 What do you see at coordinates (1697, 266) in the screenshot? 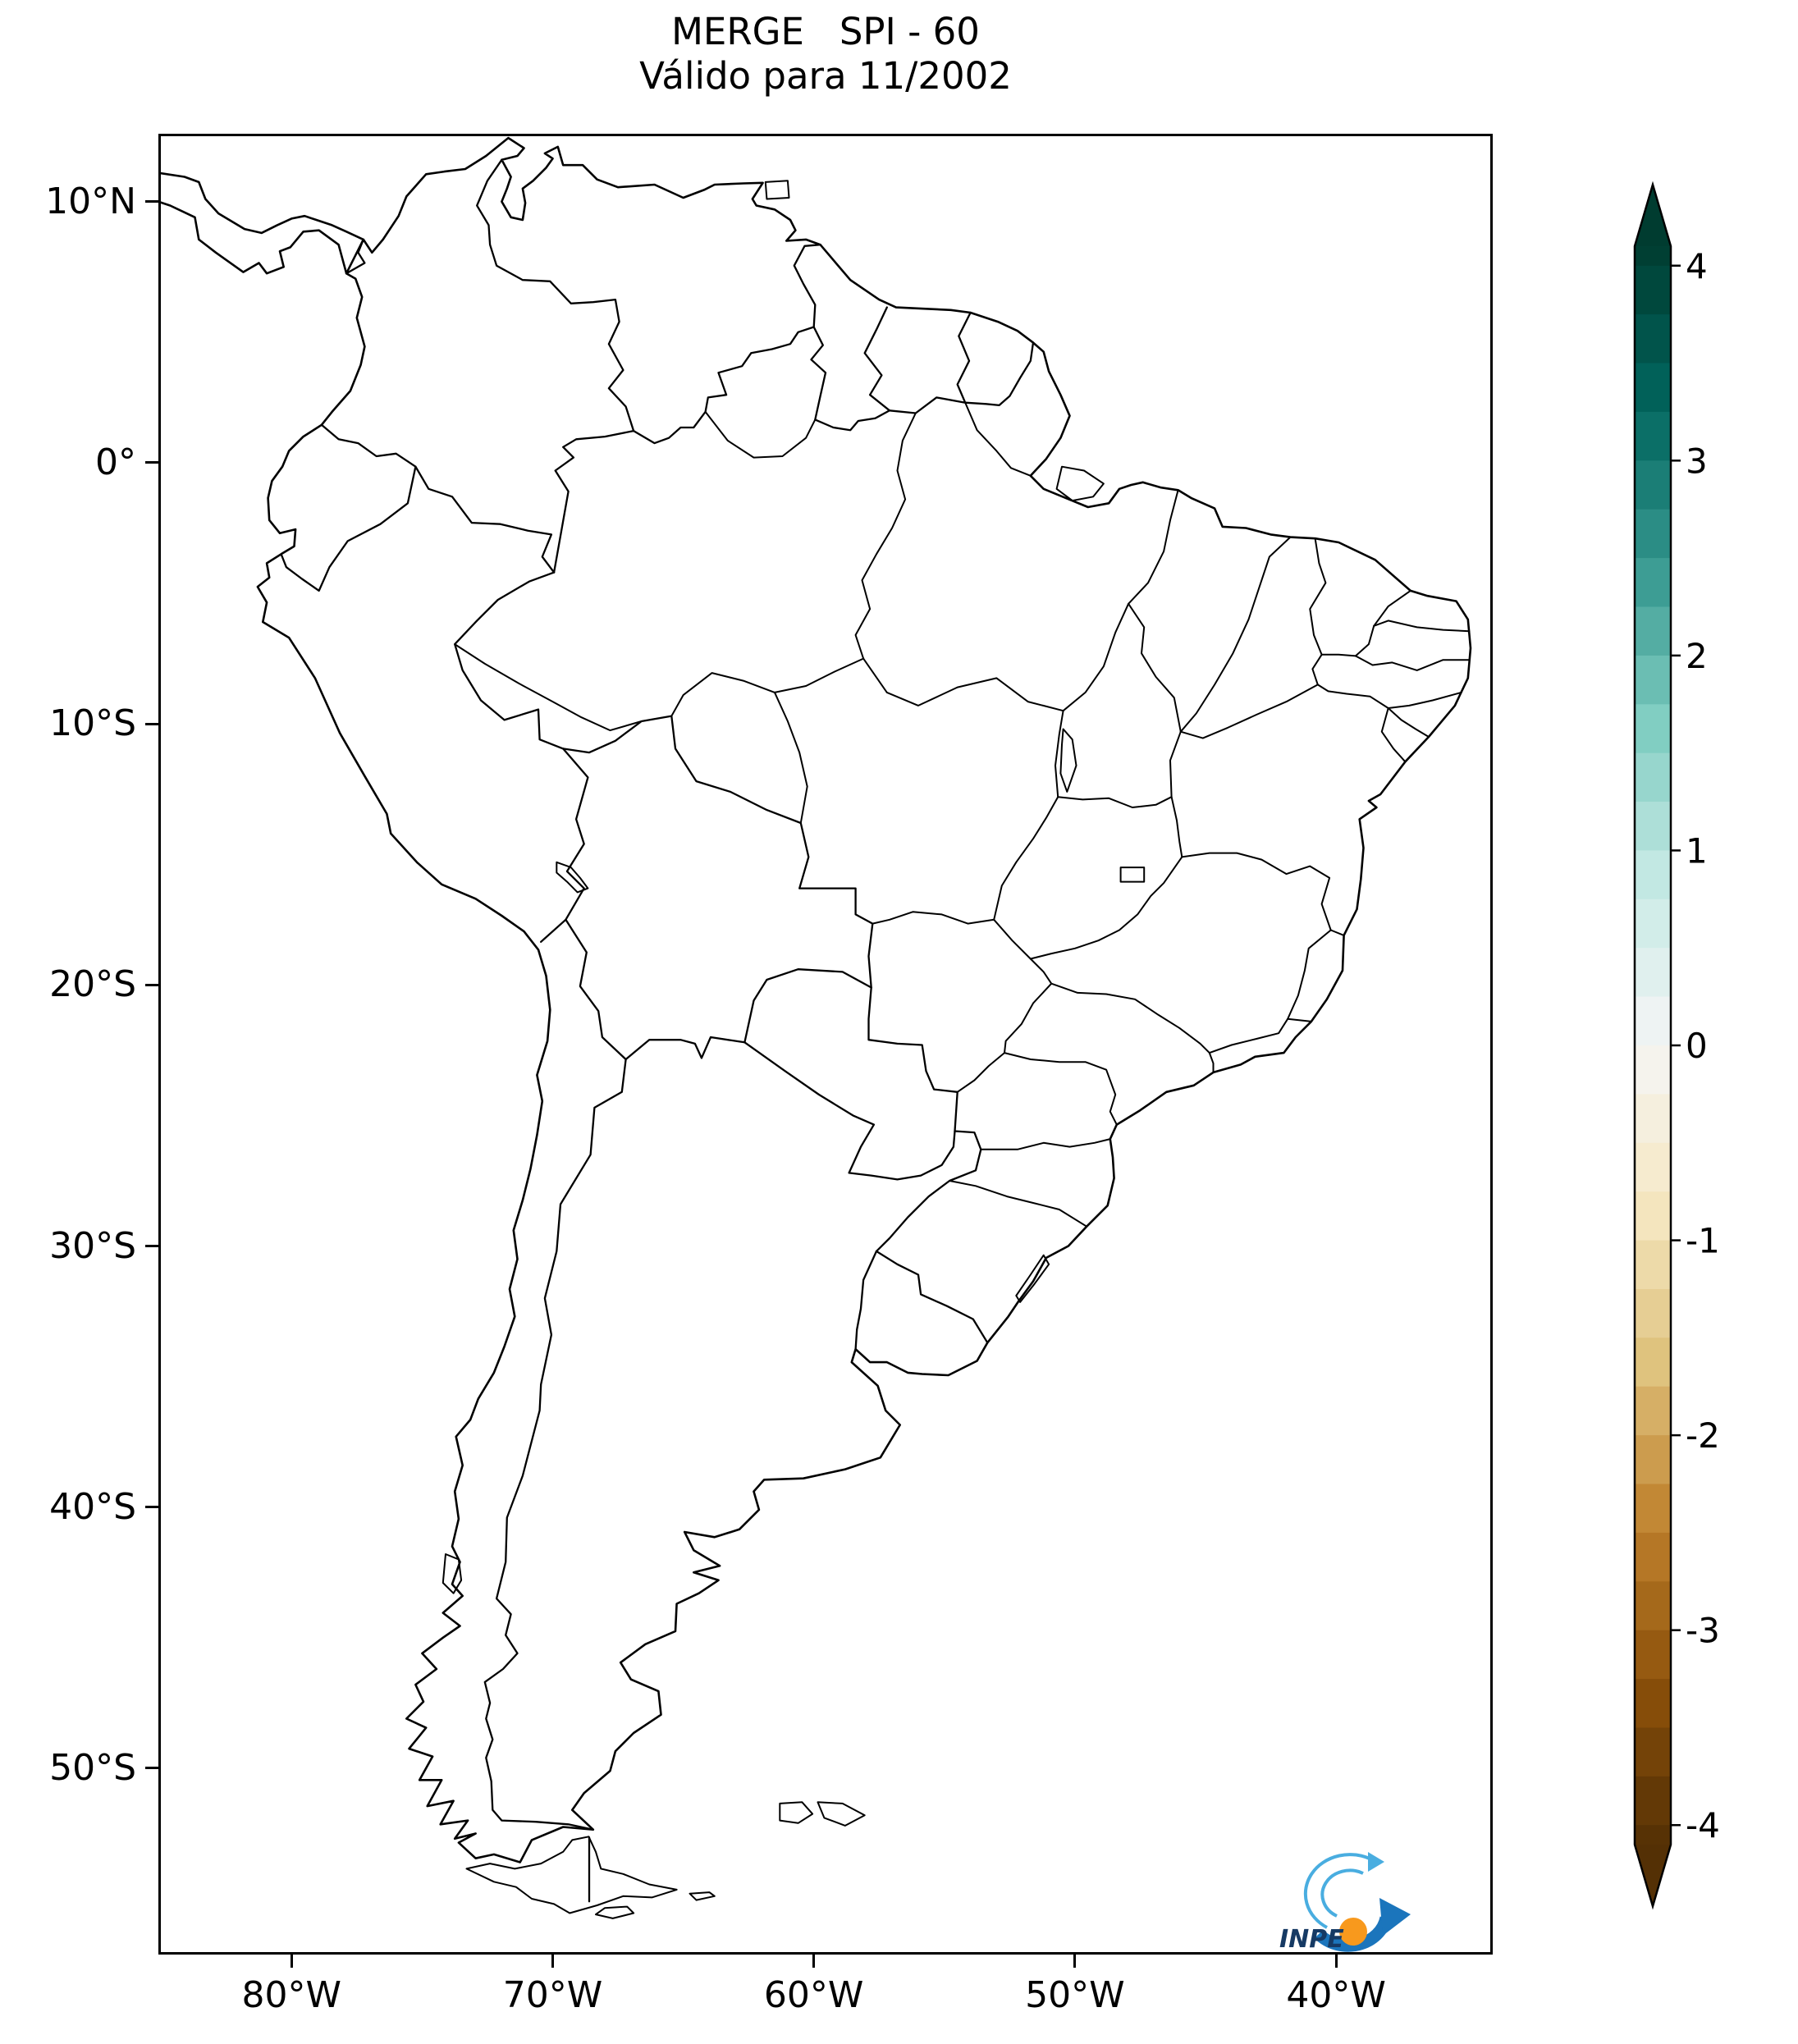
I see `colorbar-tick-label: 4` at bounding box center [1697, 266].